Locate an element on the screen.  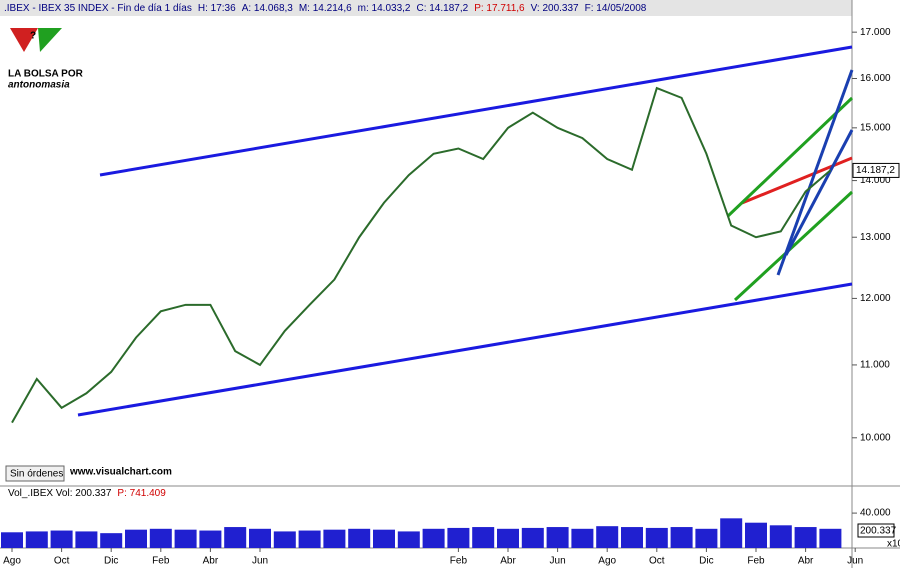
volume-title: Vol_.IBEX Vol: 200.337 P: 741.409 is located at coordinates (87, 493).